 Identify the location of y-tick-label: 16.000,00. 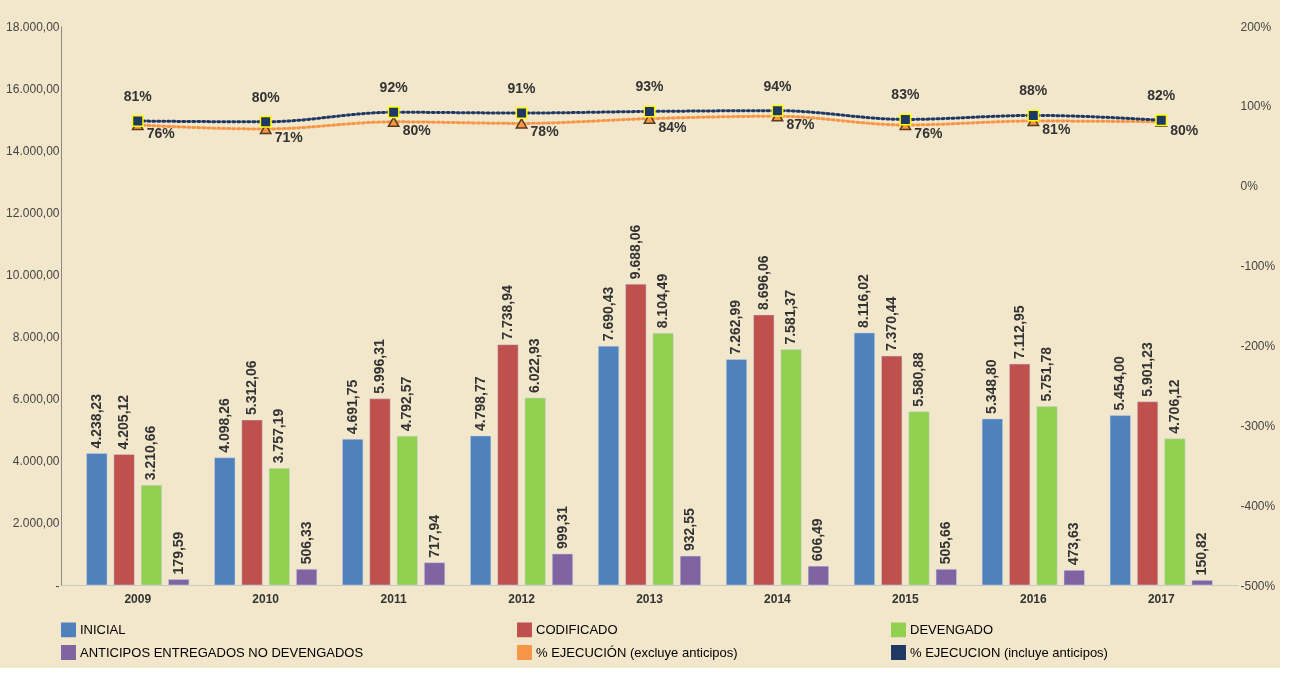
(33, 88).